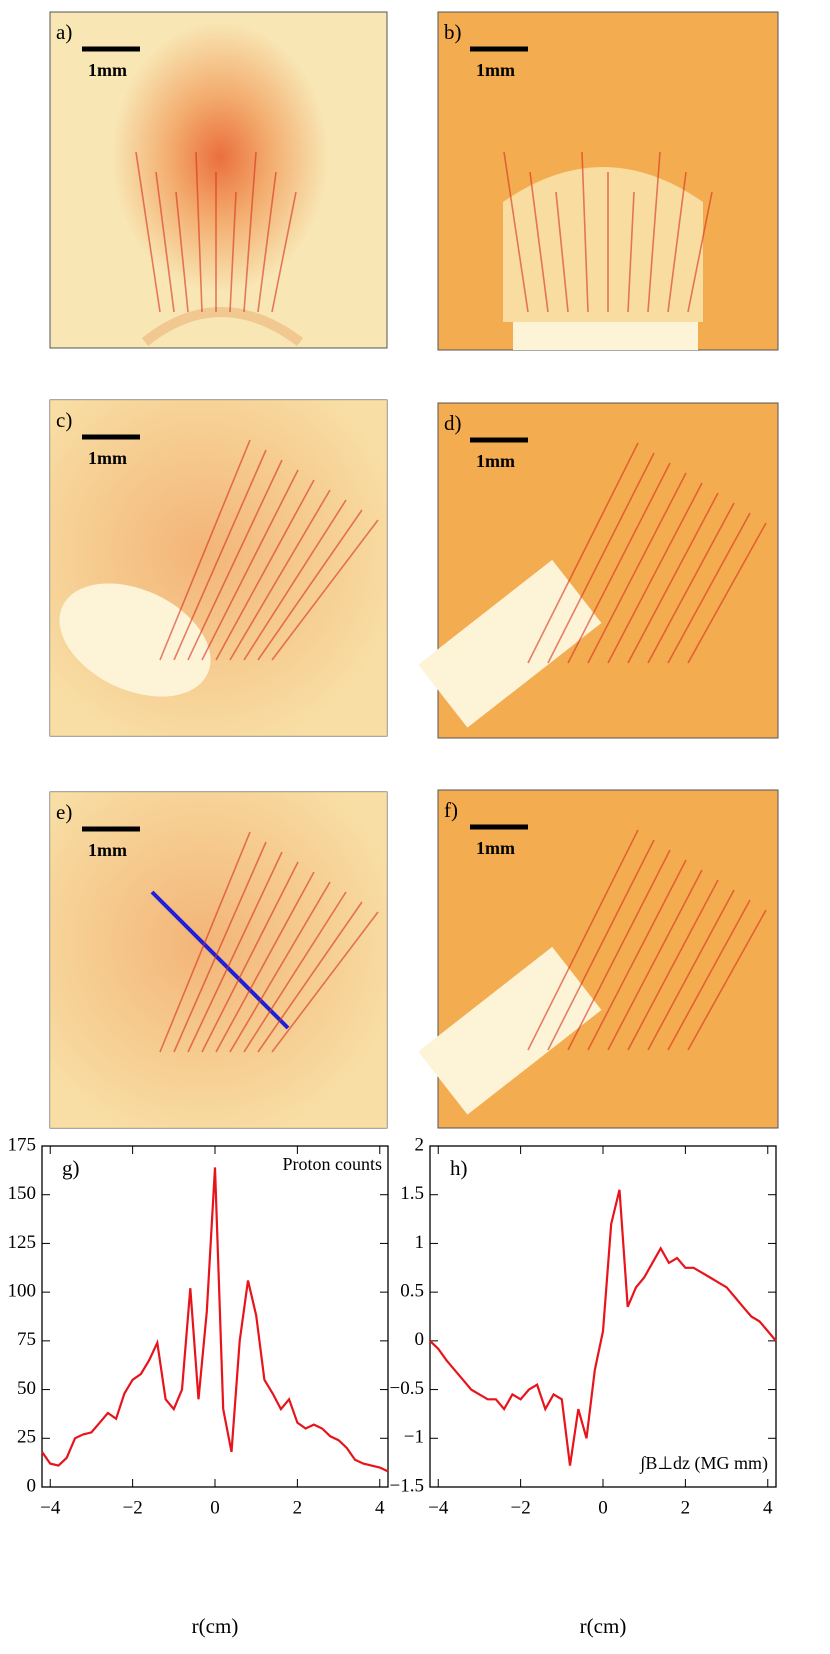 Image resolution: width=830 pixels, height=1654 pixels. What do you see at coordinates (407, 1485) in the screenshot?
I see `y-tick-label: −1.5` at bounding box center [407, 1485].